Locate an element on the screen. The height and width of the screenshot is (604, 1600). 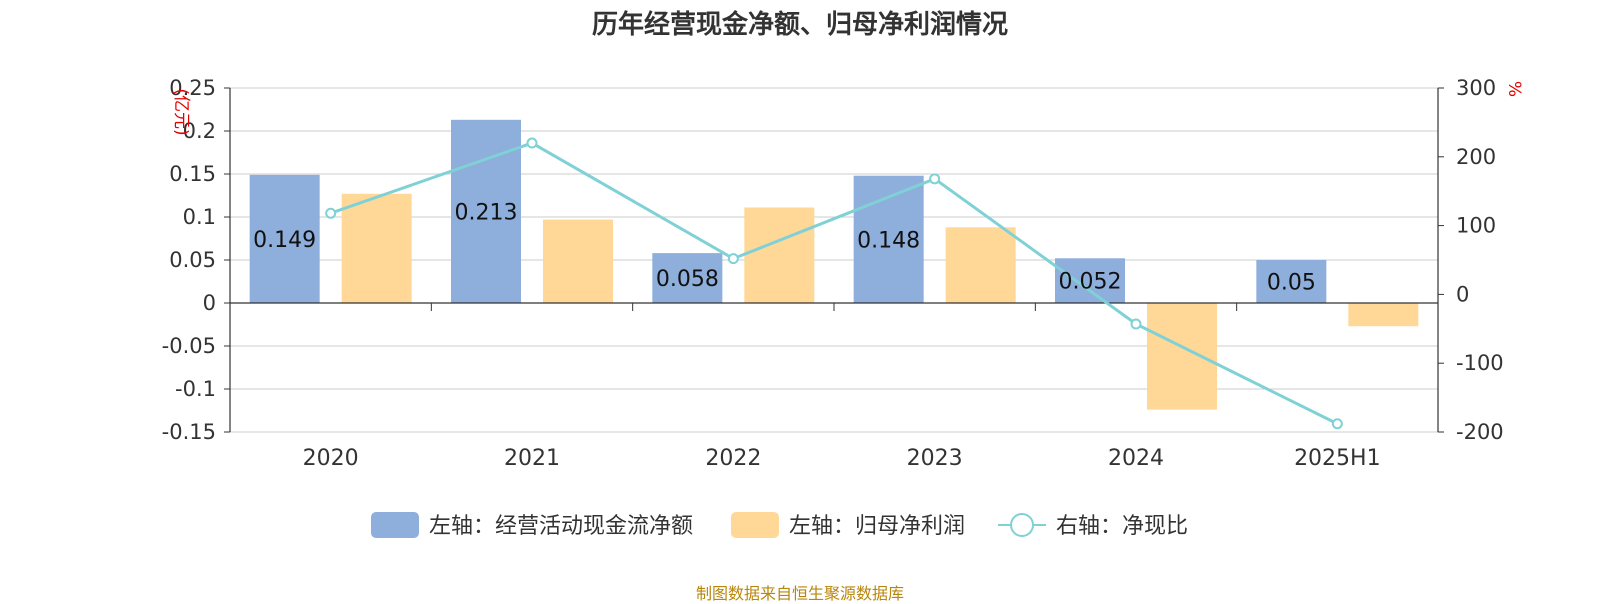
data-labels-group: 0.149 0.213 0.058 0.148 0.052 0.05 is located at coordinates (784, 247).